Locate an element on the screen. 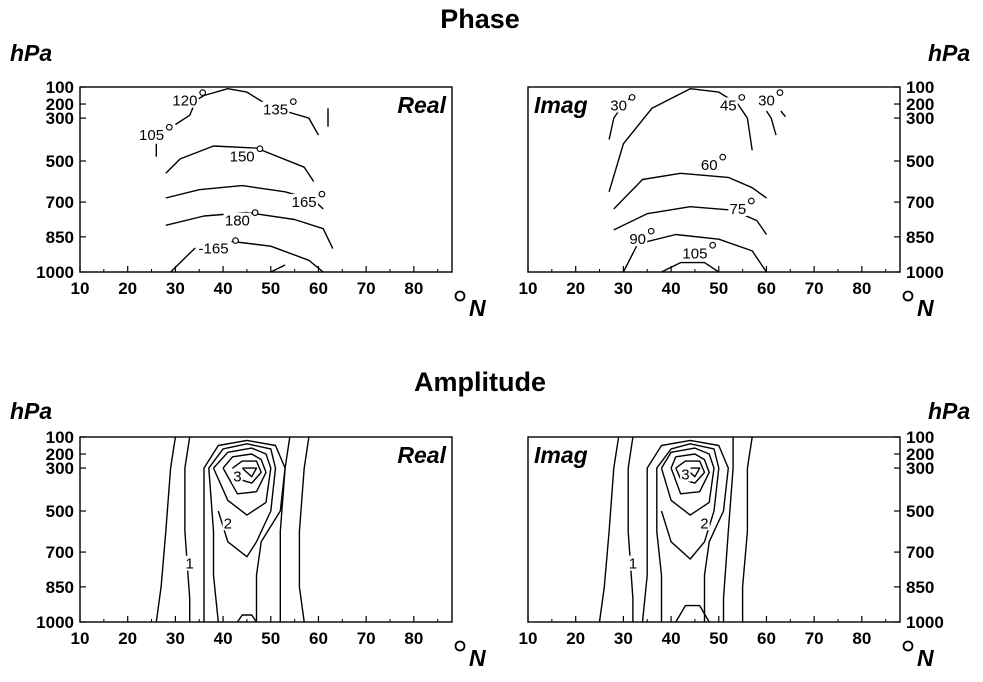 The image size is (983, 682). contour-label: -165 is located at coordinates (214, 249).